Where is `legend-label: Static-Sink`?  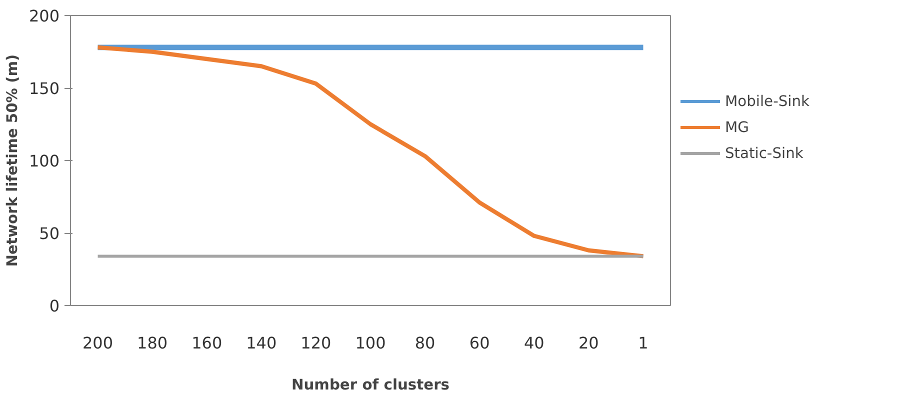
legend-label: Static-Sink is located at coordinates (764, 153).